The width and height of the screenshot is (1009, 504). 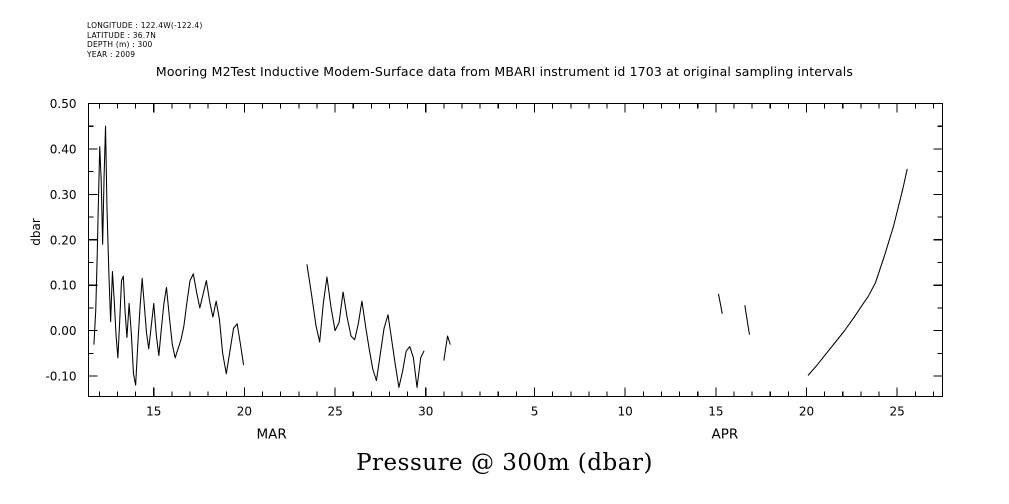 What do you see at coordinates (63, 331) in the screenshot?
I see `svg-text: 0.00` at bounding box center [63, 331].